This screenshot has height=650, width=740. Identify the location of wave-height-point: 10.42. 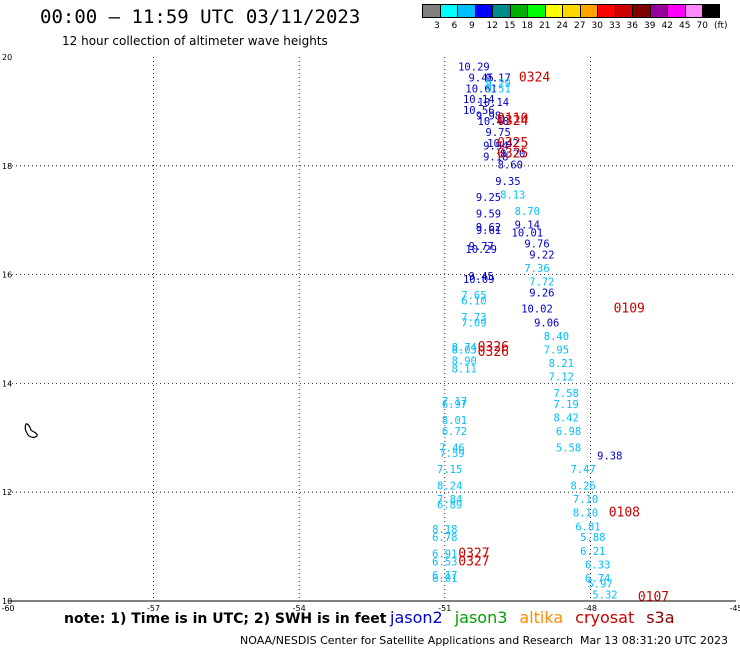
(503, 144).